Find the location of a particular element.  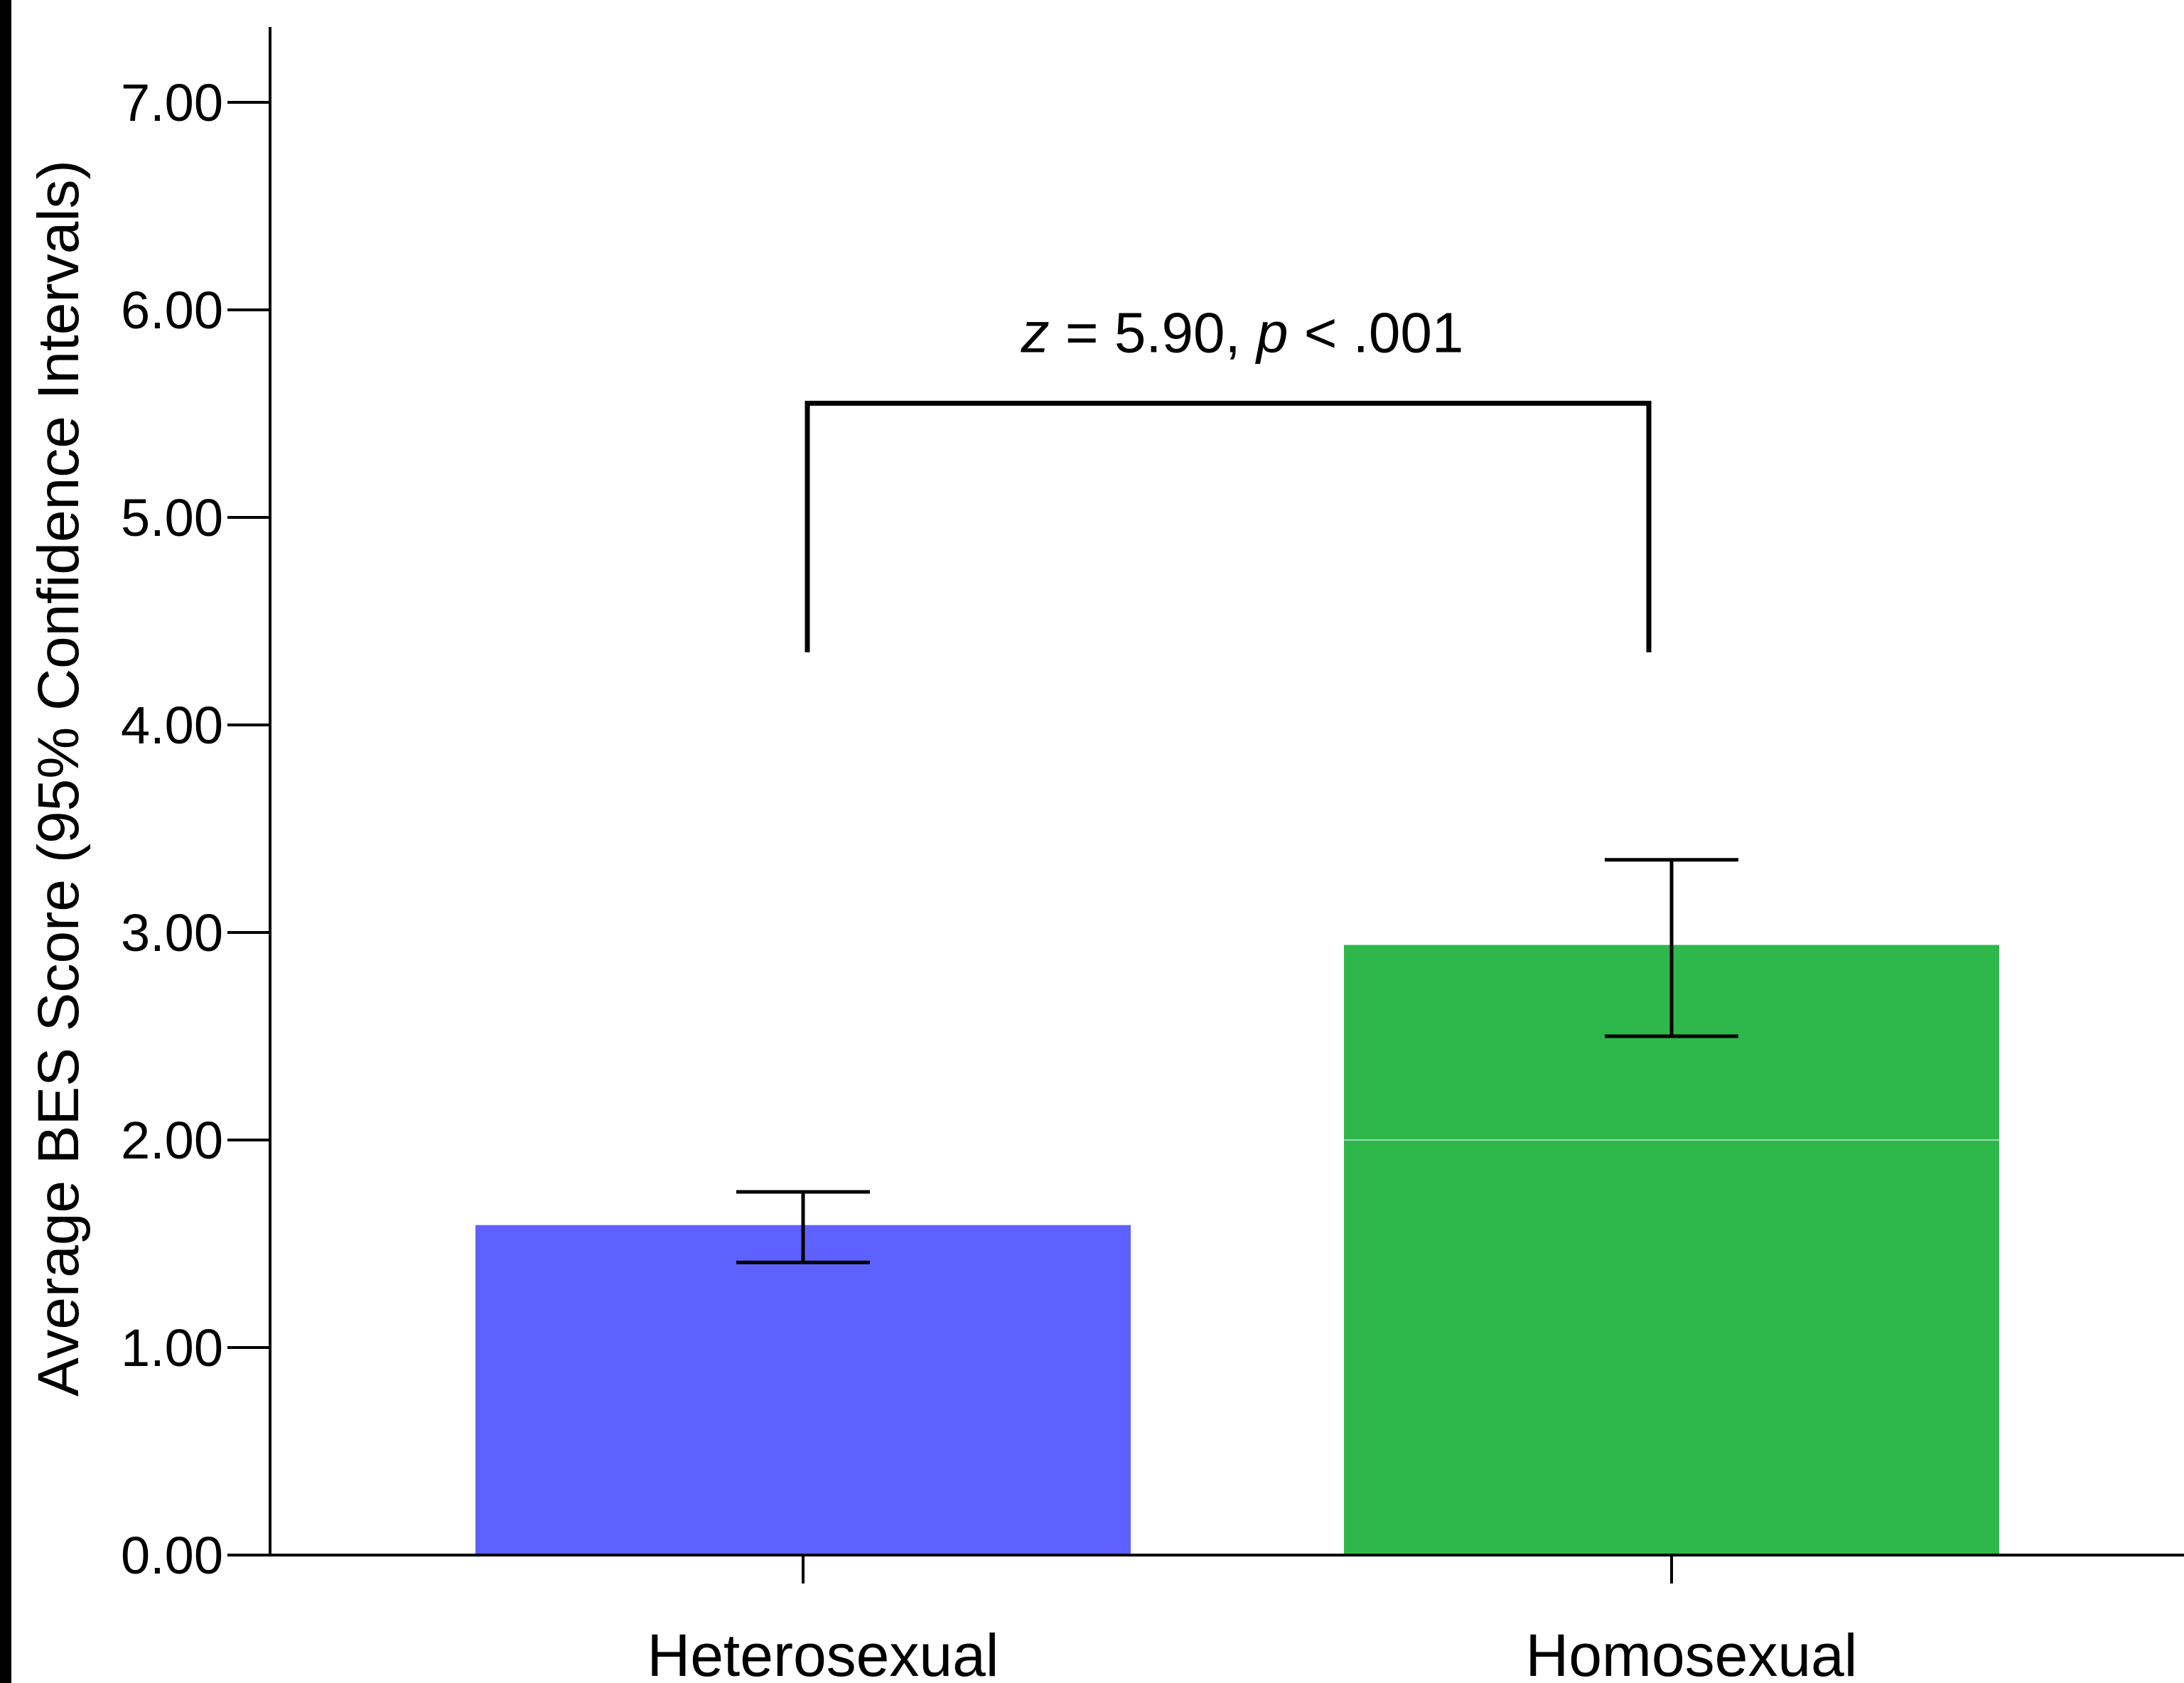

x-tick-label-heterosexual: Heterosexual is located at coordinates (823, 1652).